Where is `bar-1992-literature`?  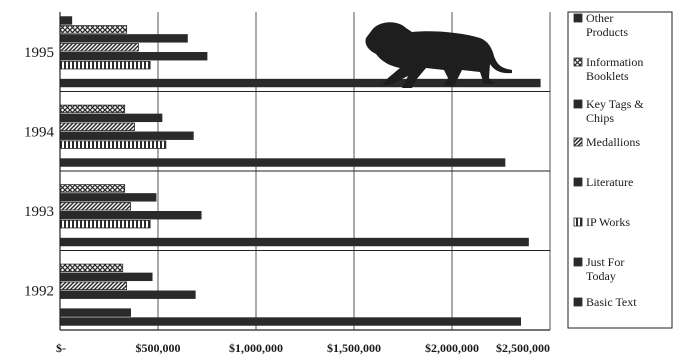
bar-1992-literature is located at coordinates (127, 294).